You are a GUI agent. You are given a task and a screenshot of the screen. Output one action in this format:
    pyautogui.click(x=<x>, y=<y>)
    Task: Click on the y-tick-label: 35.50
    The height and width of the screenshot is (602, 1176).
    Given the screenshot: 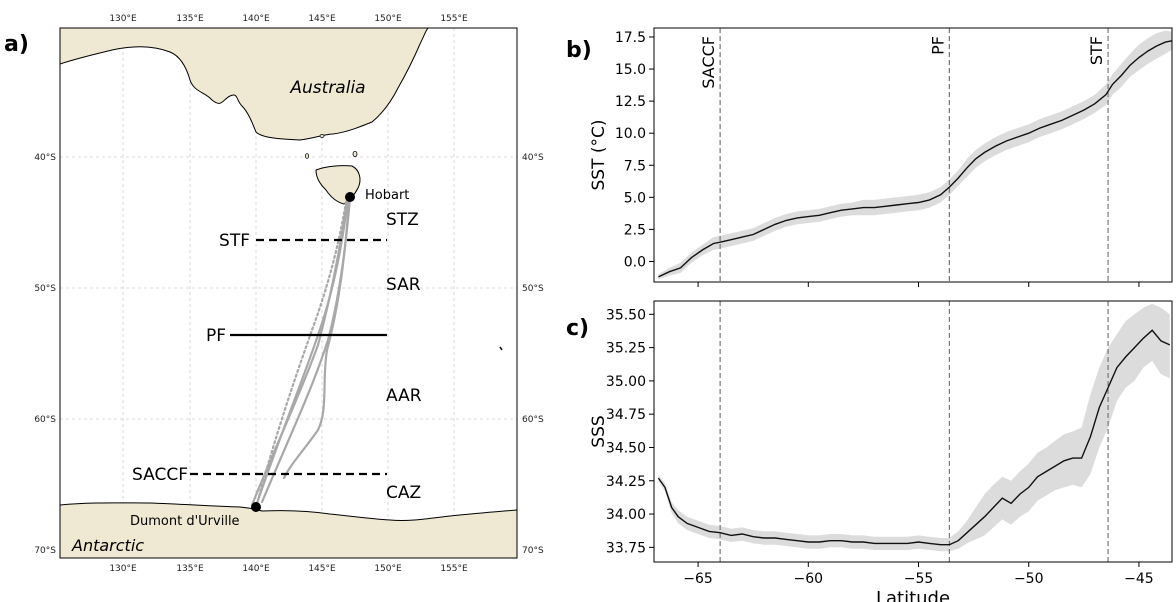 What is the action you would take?
    pyautogui.click(x=626, y=315)
    